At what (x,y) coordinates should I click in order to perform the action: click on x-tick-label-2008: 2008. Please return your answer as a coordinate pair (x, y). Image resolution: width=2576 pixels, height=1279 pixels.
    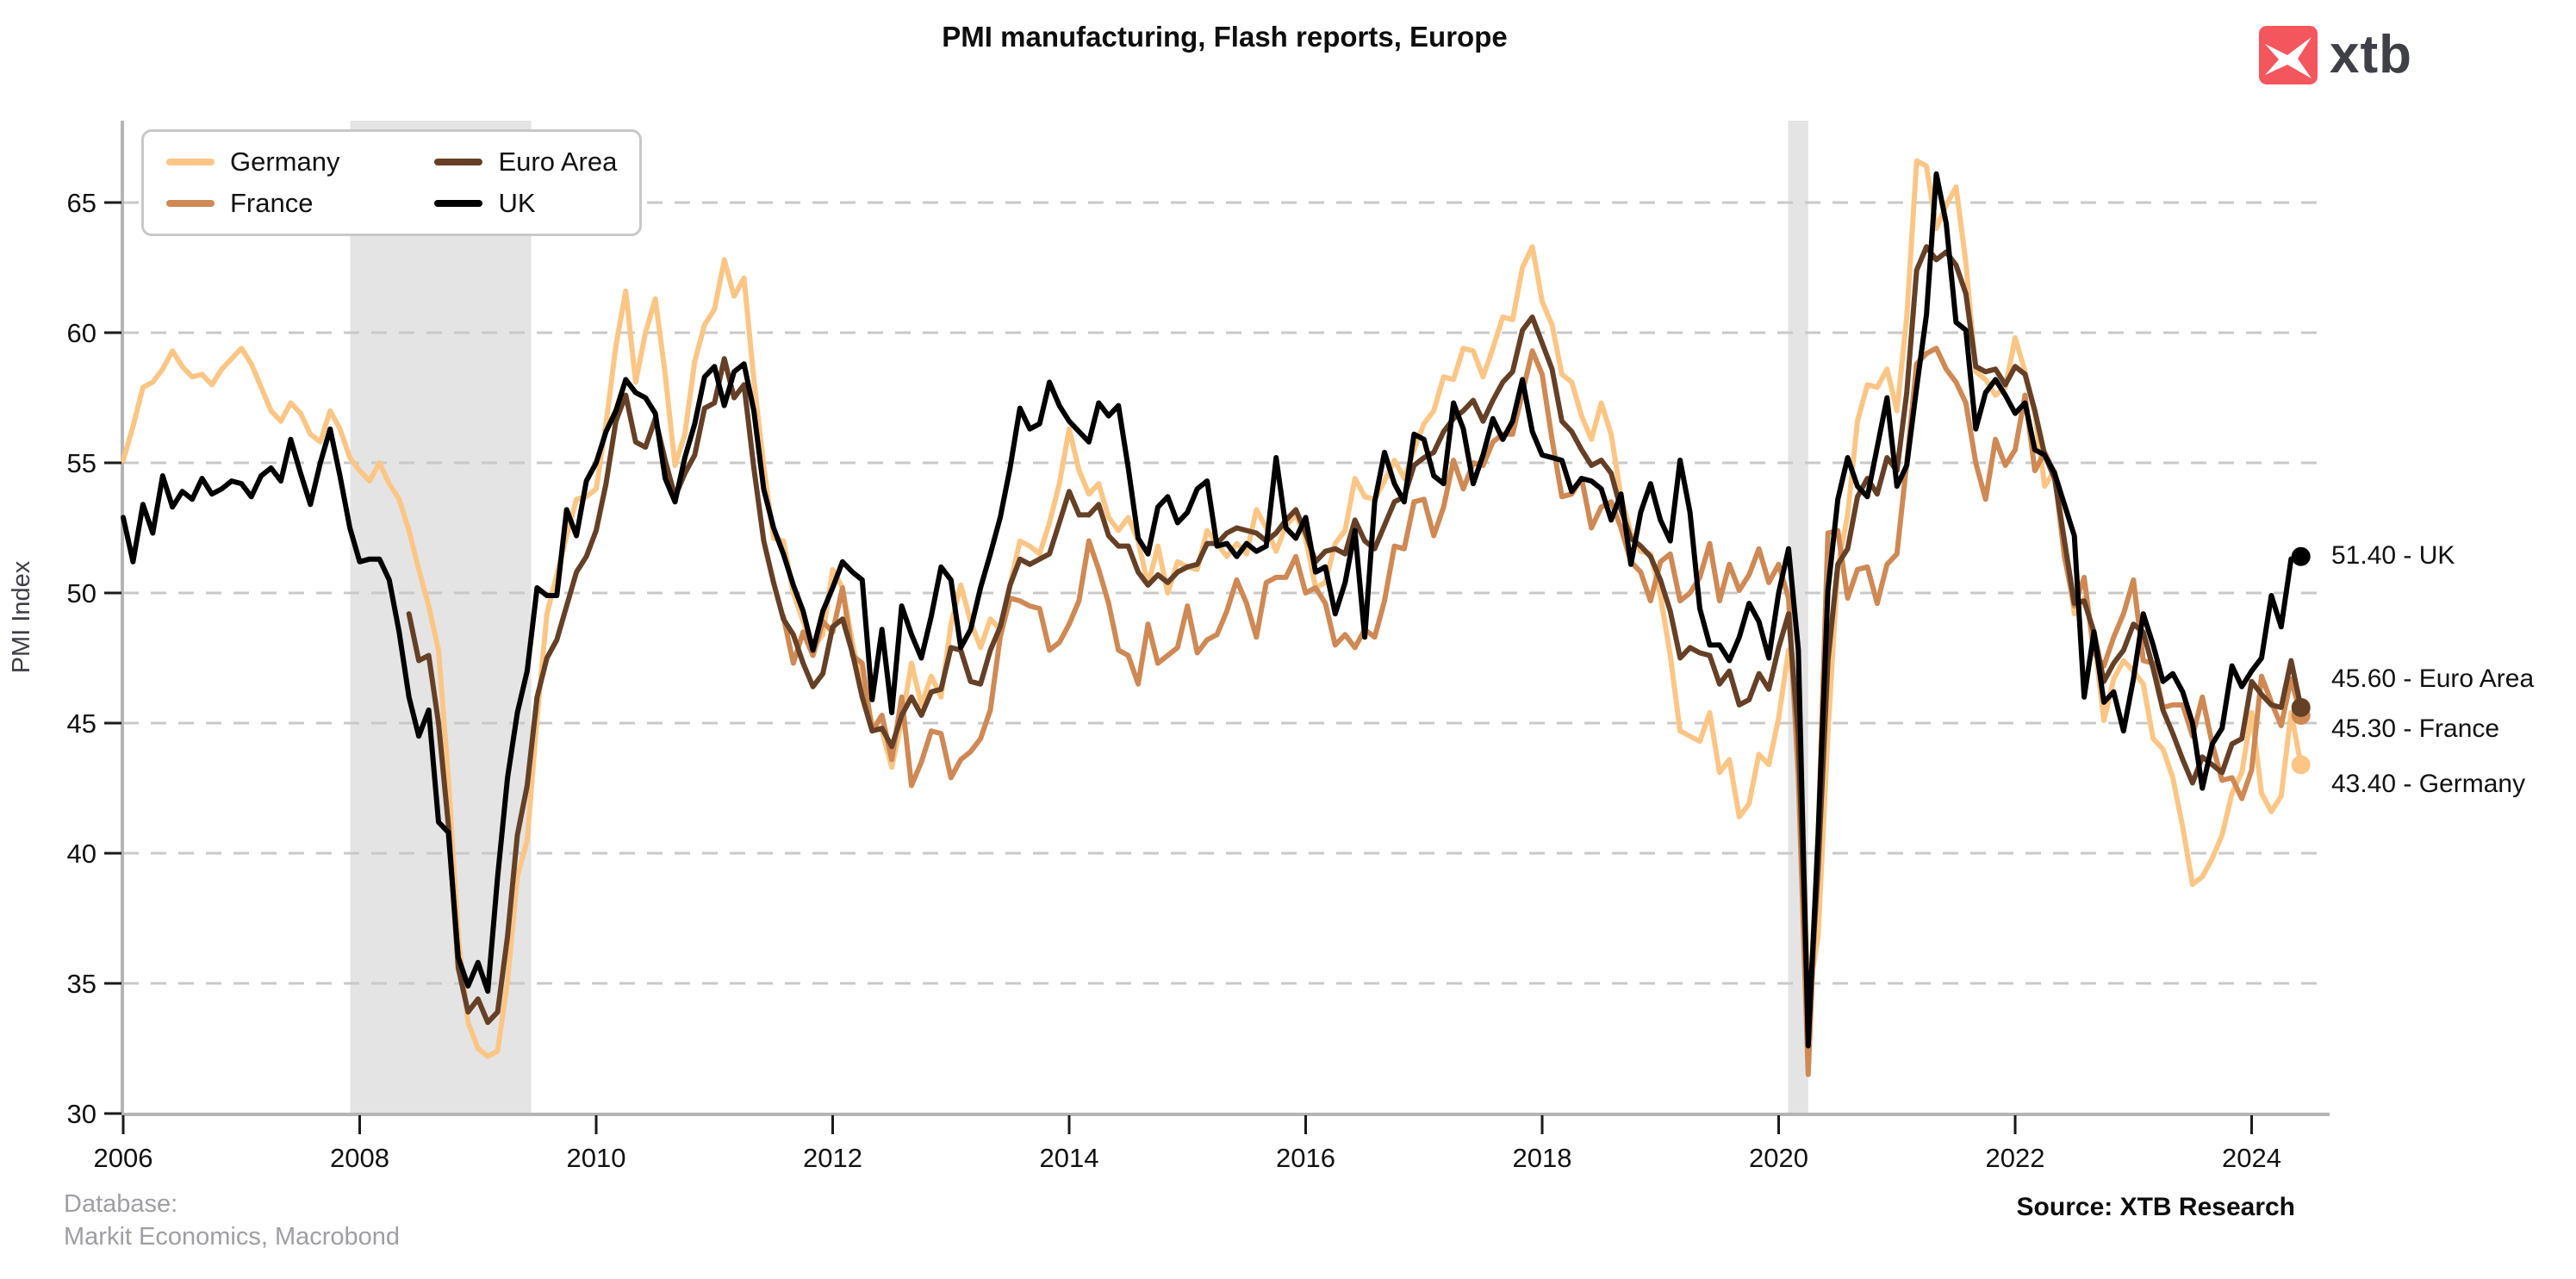
    Looking at the image, I should click on (359, 1158).